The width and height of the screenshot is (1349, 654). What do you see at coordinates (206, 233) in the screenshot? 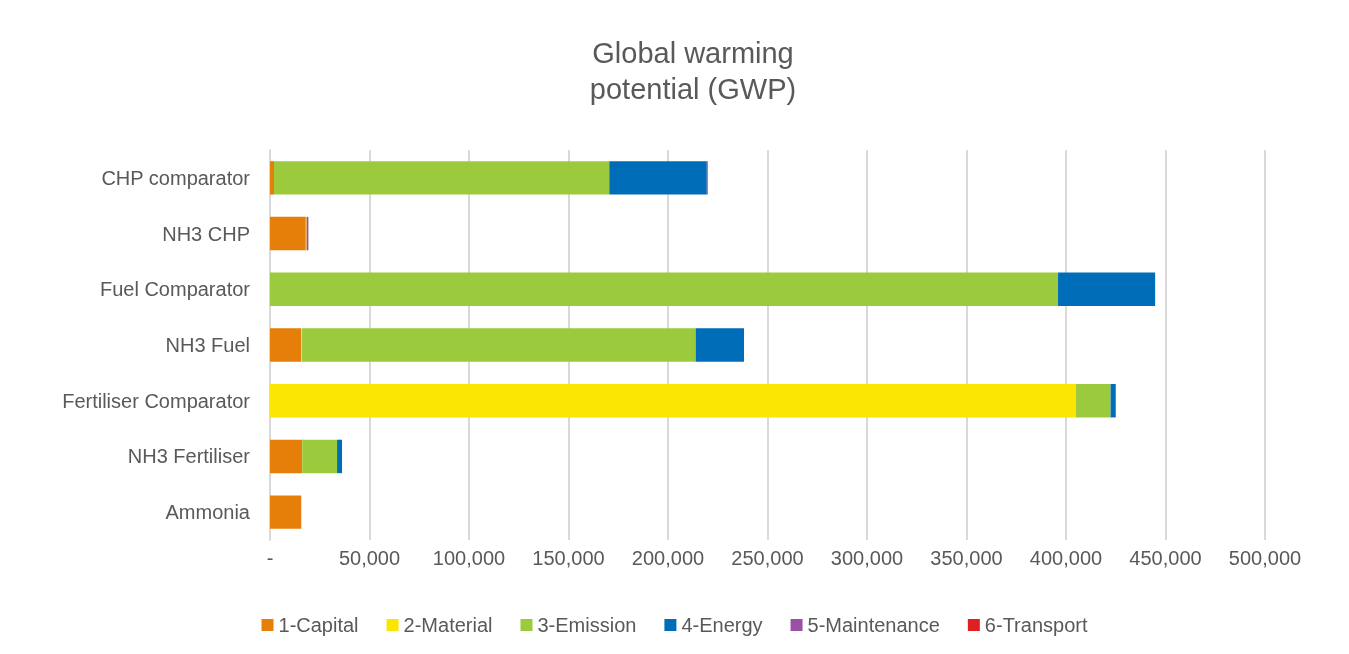
I see `y-tick-label: NH3 CHP` at bounding box center [206, 233].